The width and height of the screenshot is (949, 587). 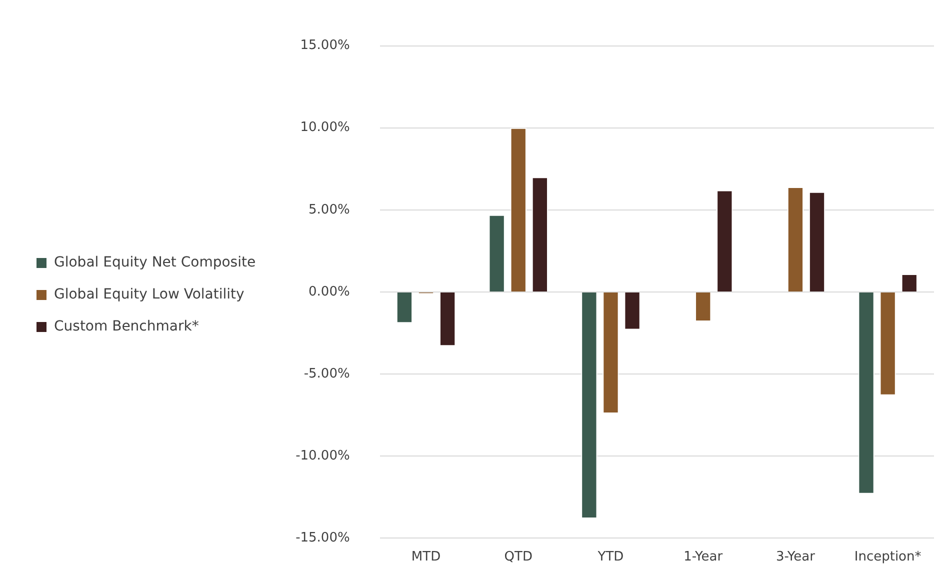 What do you see at coordinates (704, 556) in the screenshot?
I see `x-tick-label: 1-Year` at bounding box center [704, 556].